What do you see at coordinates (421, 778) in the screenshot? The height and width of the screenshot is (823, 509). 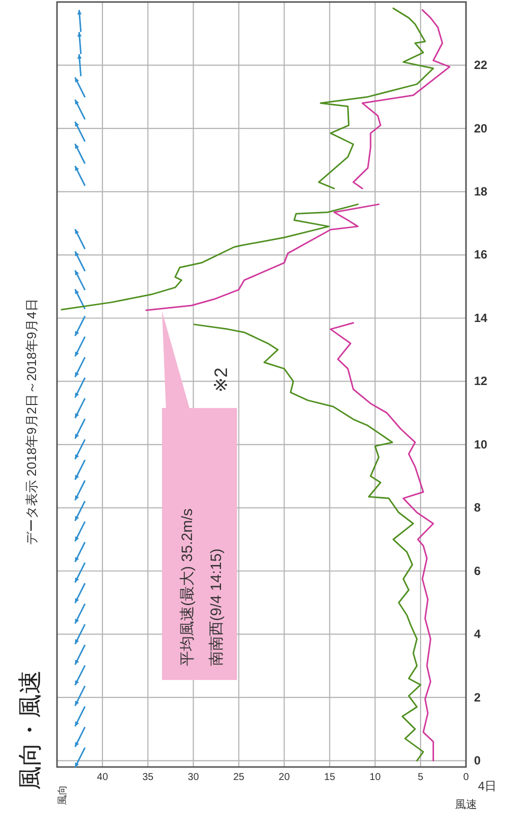 I see `x-tick-label: 5` at bounding box center [421, 778].